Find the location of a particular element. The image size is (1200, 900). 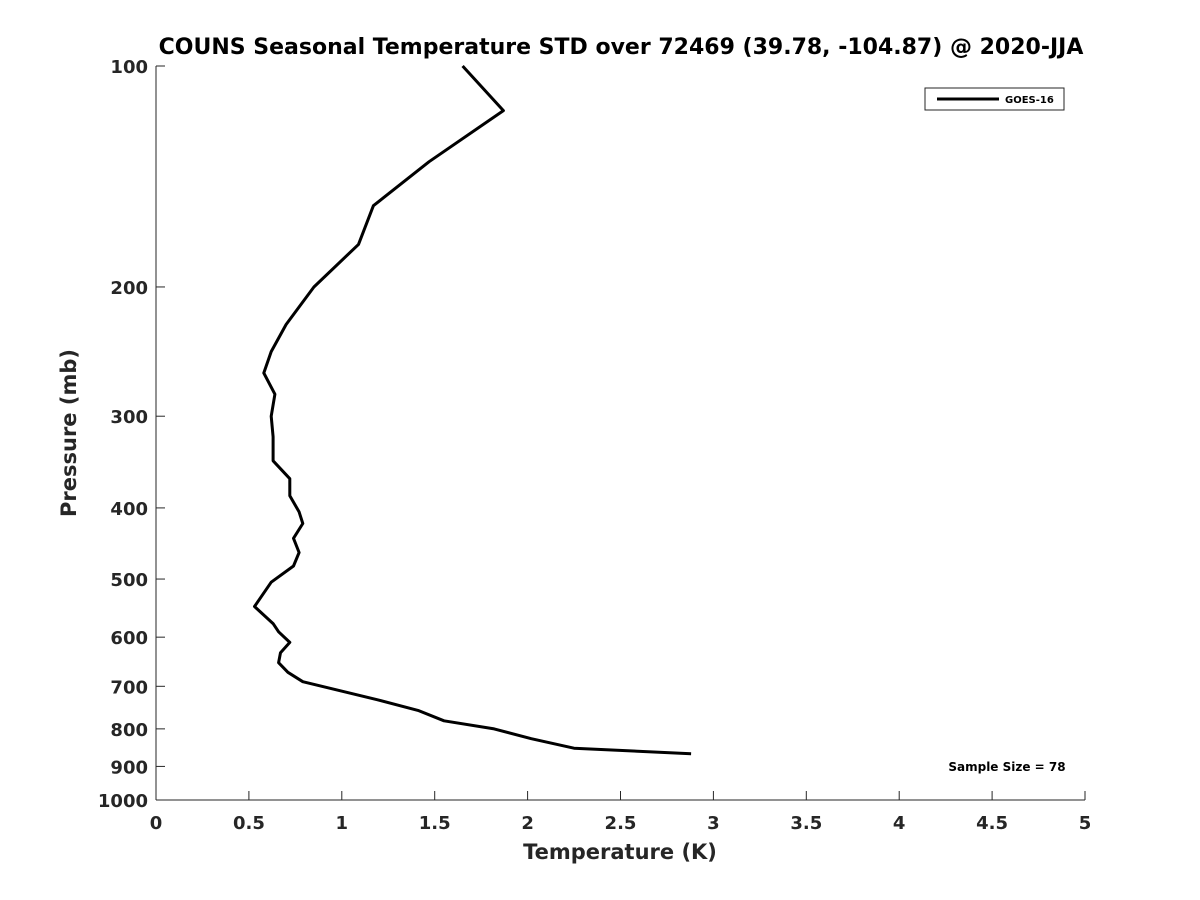

x-tick-label: 3 is located at coordinates (713, 823).